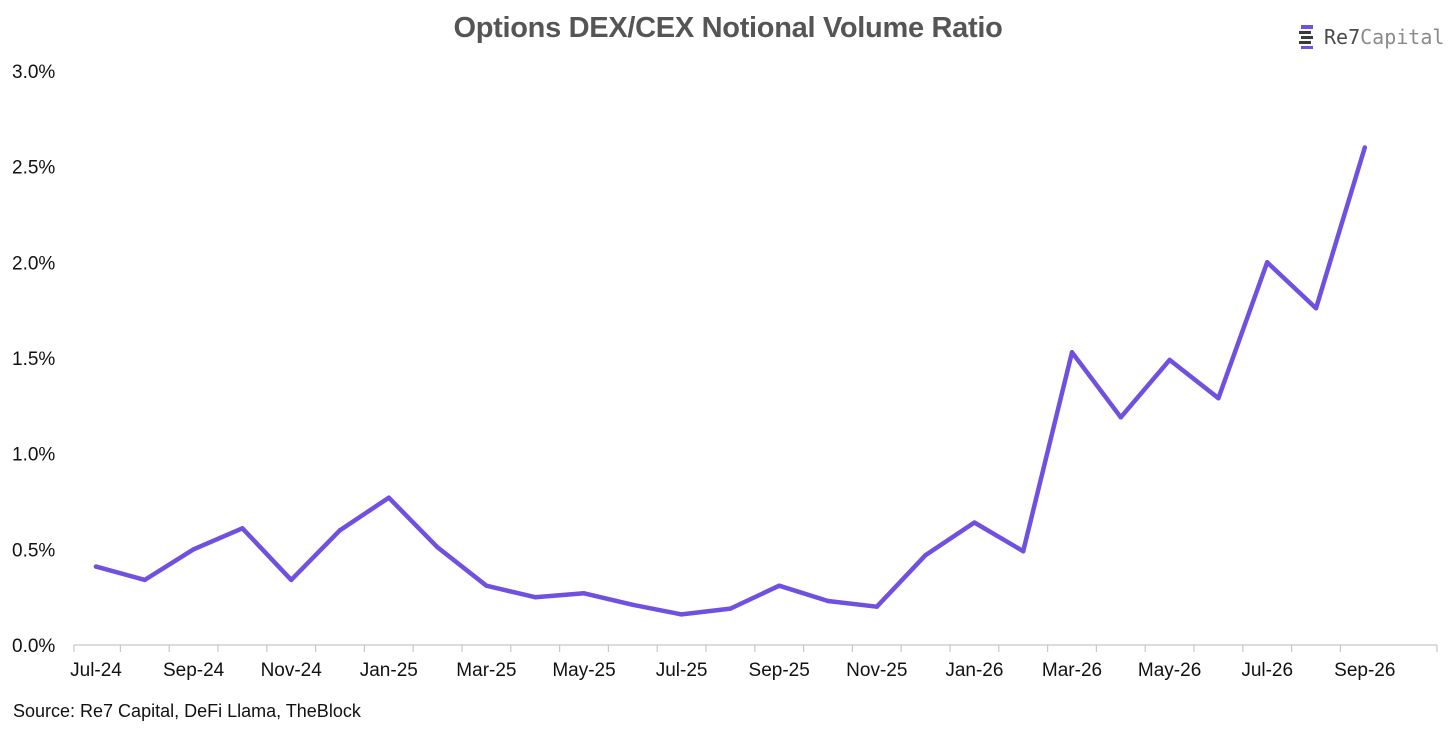  Describe the element at coordinates (486, 670) in the screenshot. I see `x-tick-label: Mar-25` at that location.